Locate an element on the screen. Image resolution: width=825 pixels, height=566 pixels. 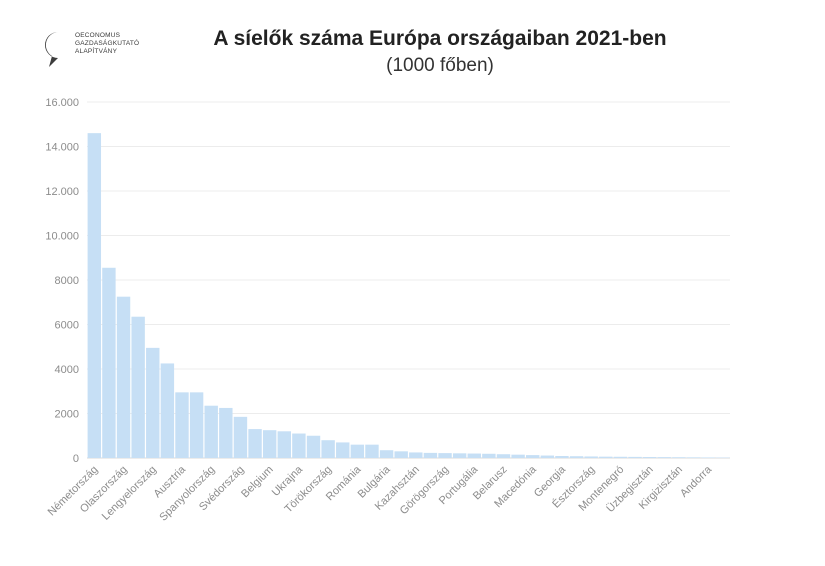
x-tick-label: Németország is located at coordinates (73, 491).